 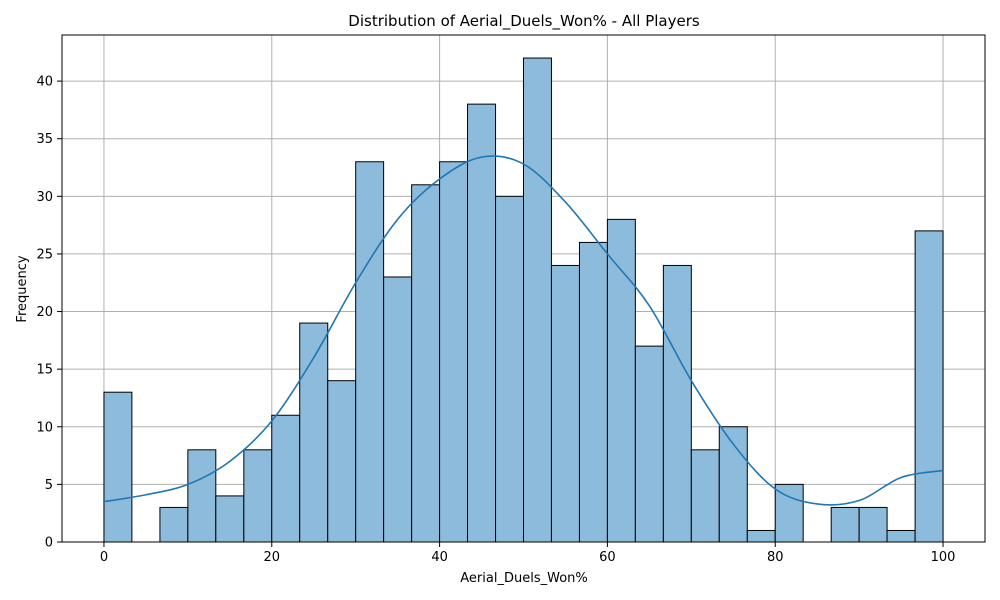 What do you see at coordinates (775, 557) in the screenshot?
I see `x-tick-label: 80` at bounding box center [775, 557].